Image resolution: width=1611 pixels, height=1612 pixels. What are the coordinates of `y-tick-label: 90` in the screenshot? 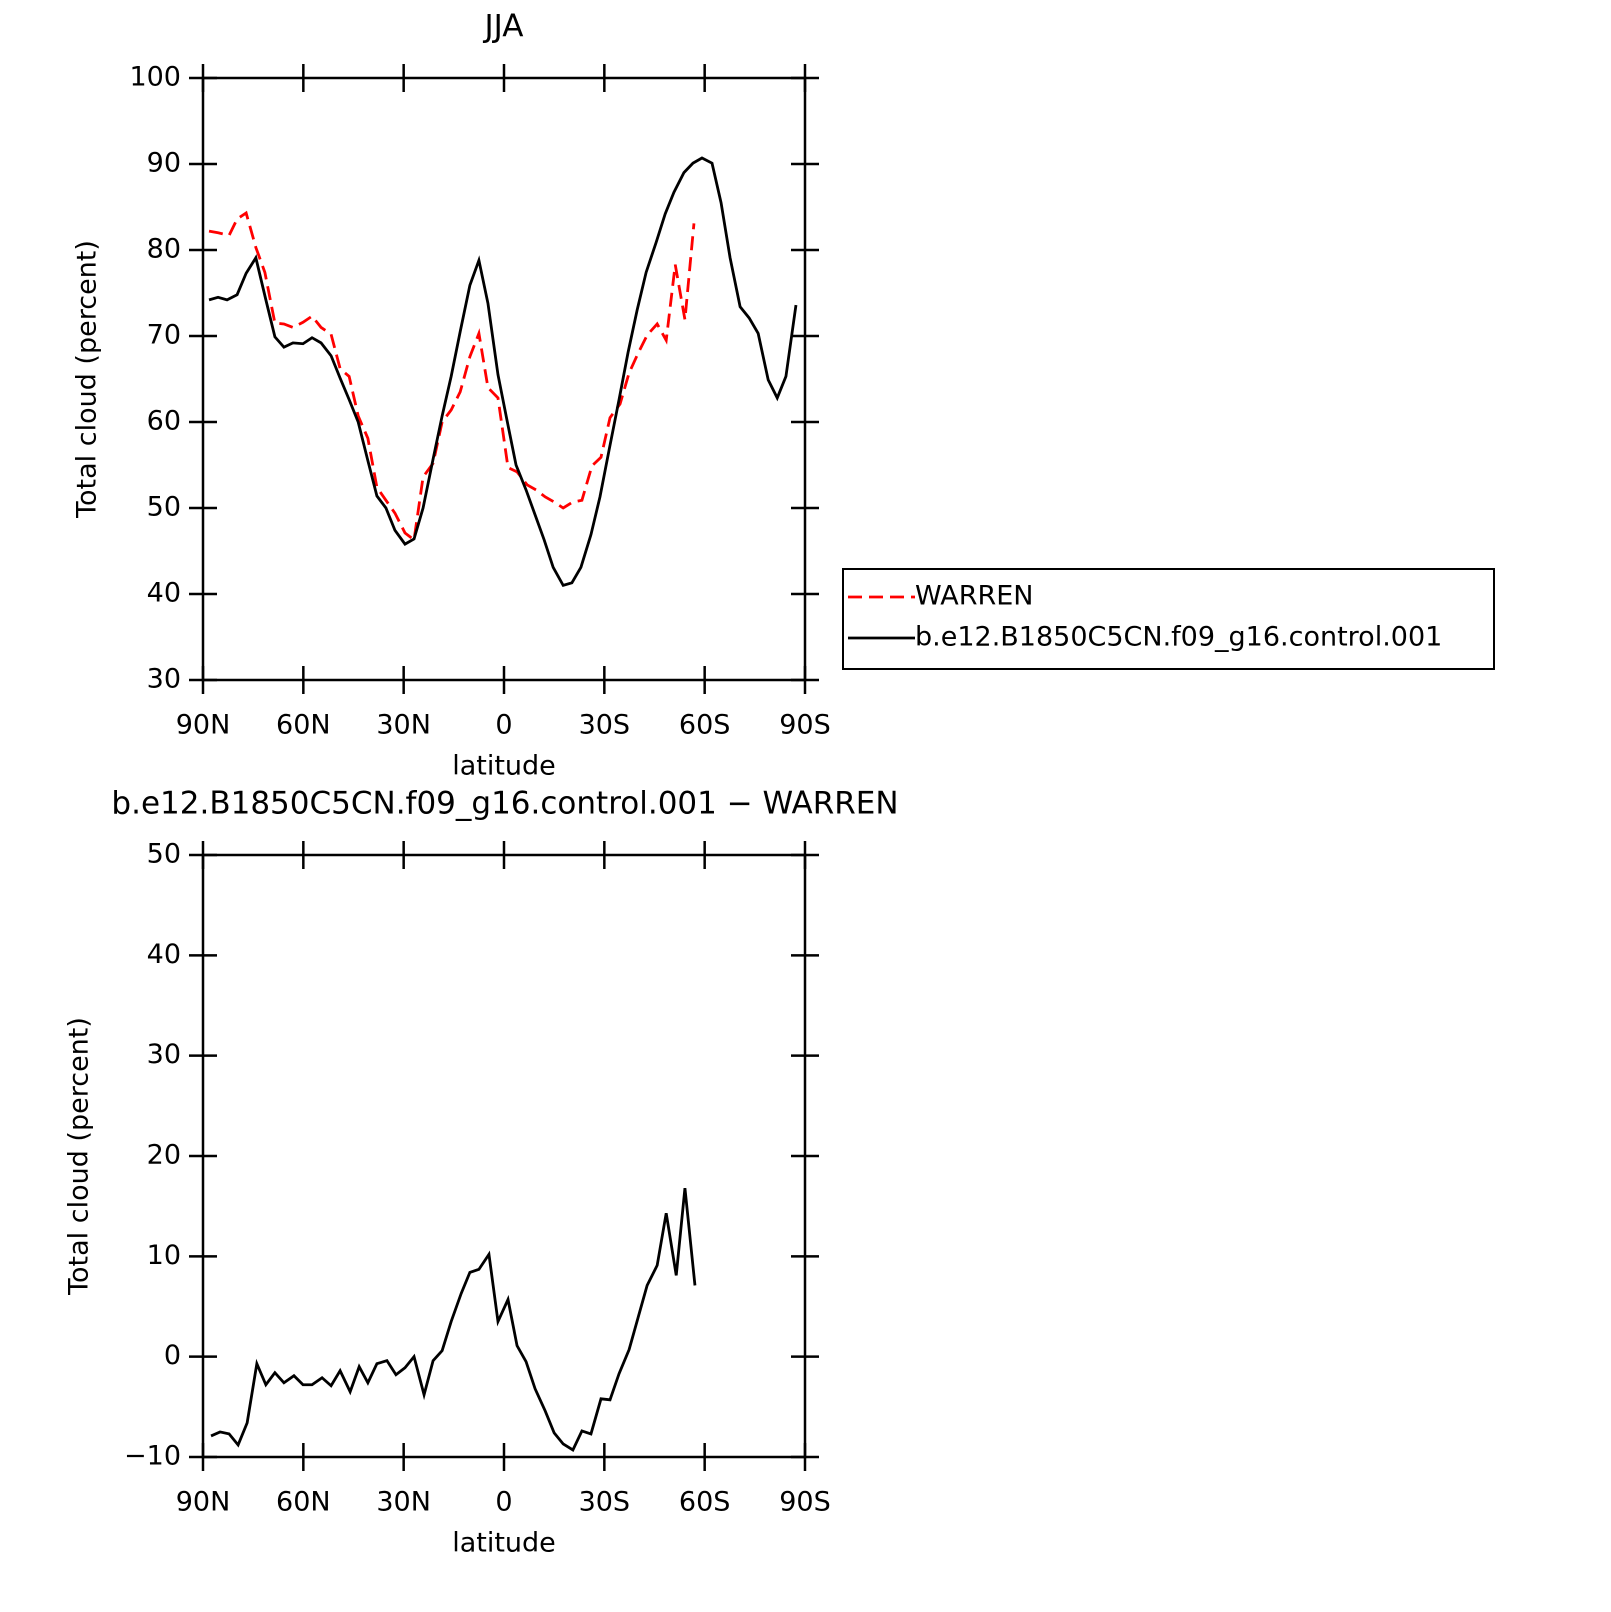 It's located at (164, 163).